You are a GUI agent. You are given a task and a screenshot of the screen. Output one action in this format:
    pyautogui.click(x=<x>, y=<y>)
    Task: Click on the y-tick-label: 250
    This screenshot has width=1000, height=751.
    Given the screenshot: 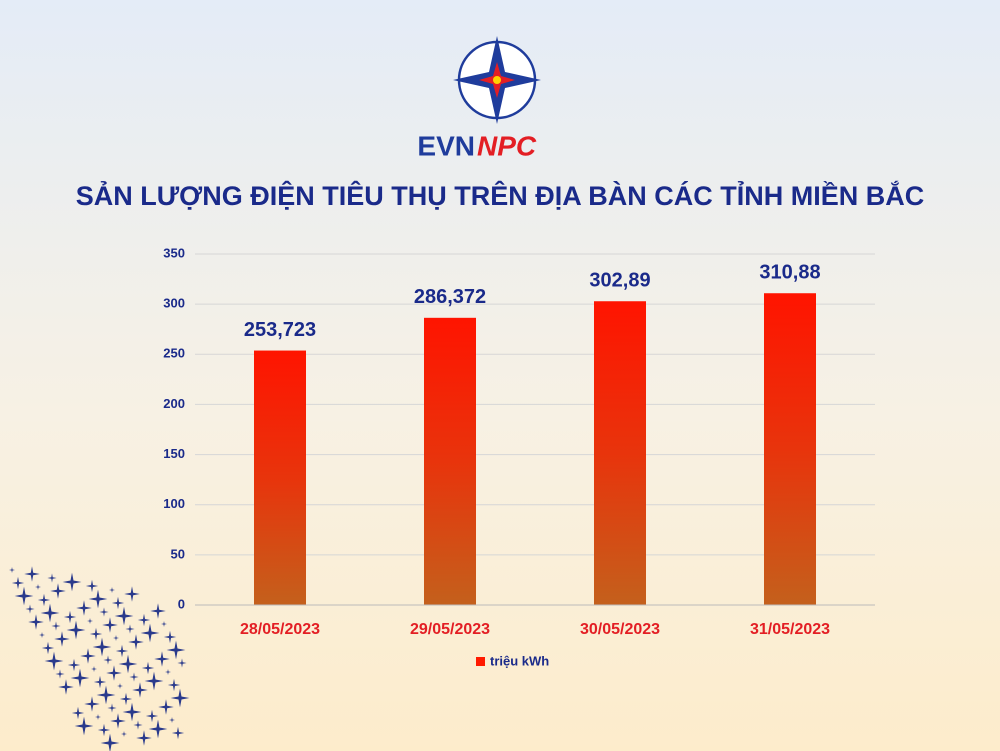 What is the action you would take?
    pyautogui.click(x=174, y=353)
    